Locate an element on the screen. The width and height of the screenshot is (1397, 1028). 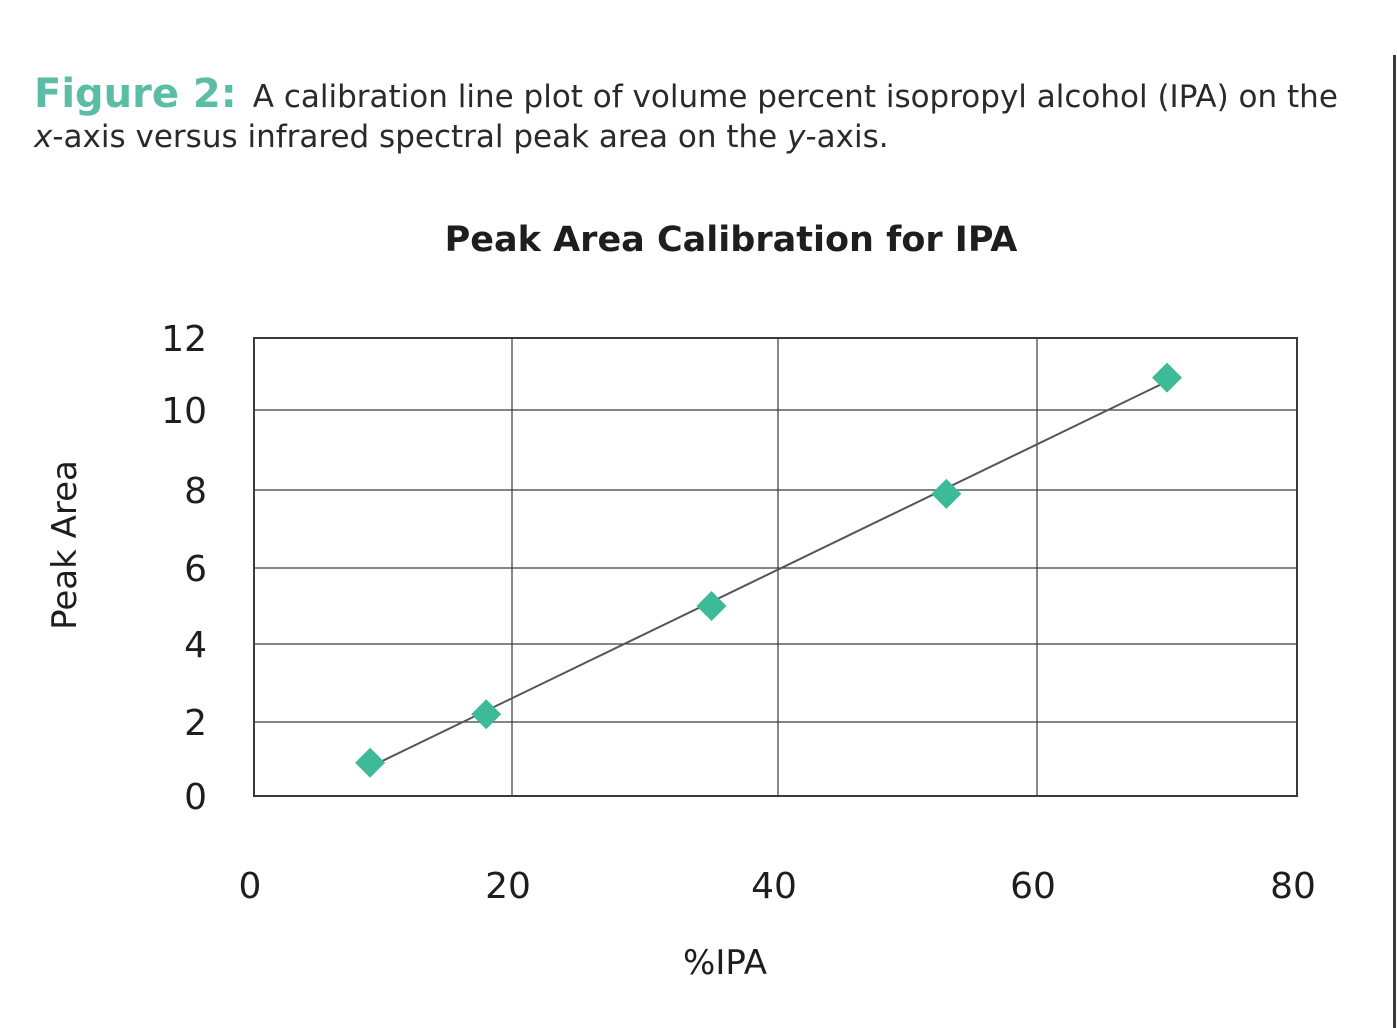
x-tick-label-40: 40 is located at coordinates (774, 886).